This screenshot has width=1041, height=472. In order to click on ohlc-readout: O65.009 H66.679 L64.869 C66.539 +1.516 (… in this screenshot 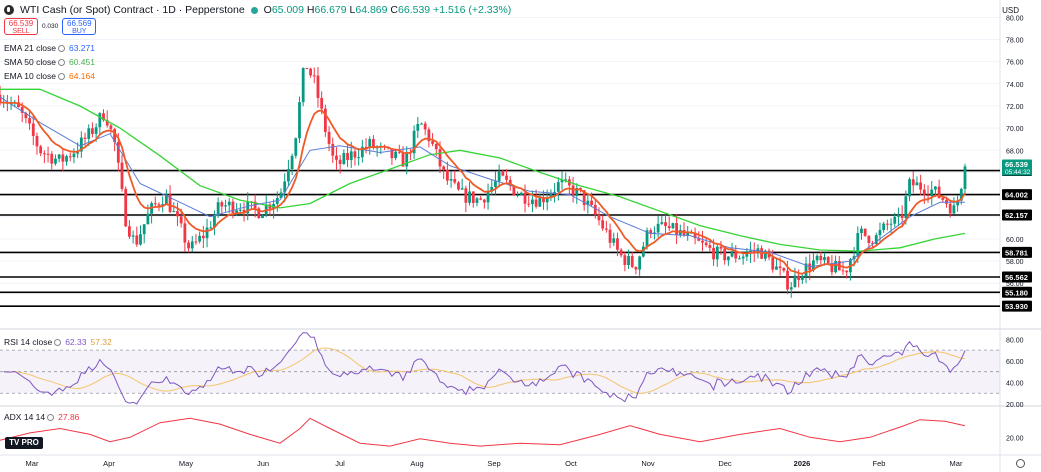, I will do `click(387, 10)`.